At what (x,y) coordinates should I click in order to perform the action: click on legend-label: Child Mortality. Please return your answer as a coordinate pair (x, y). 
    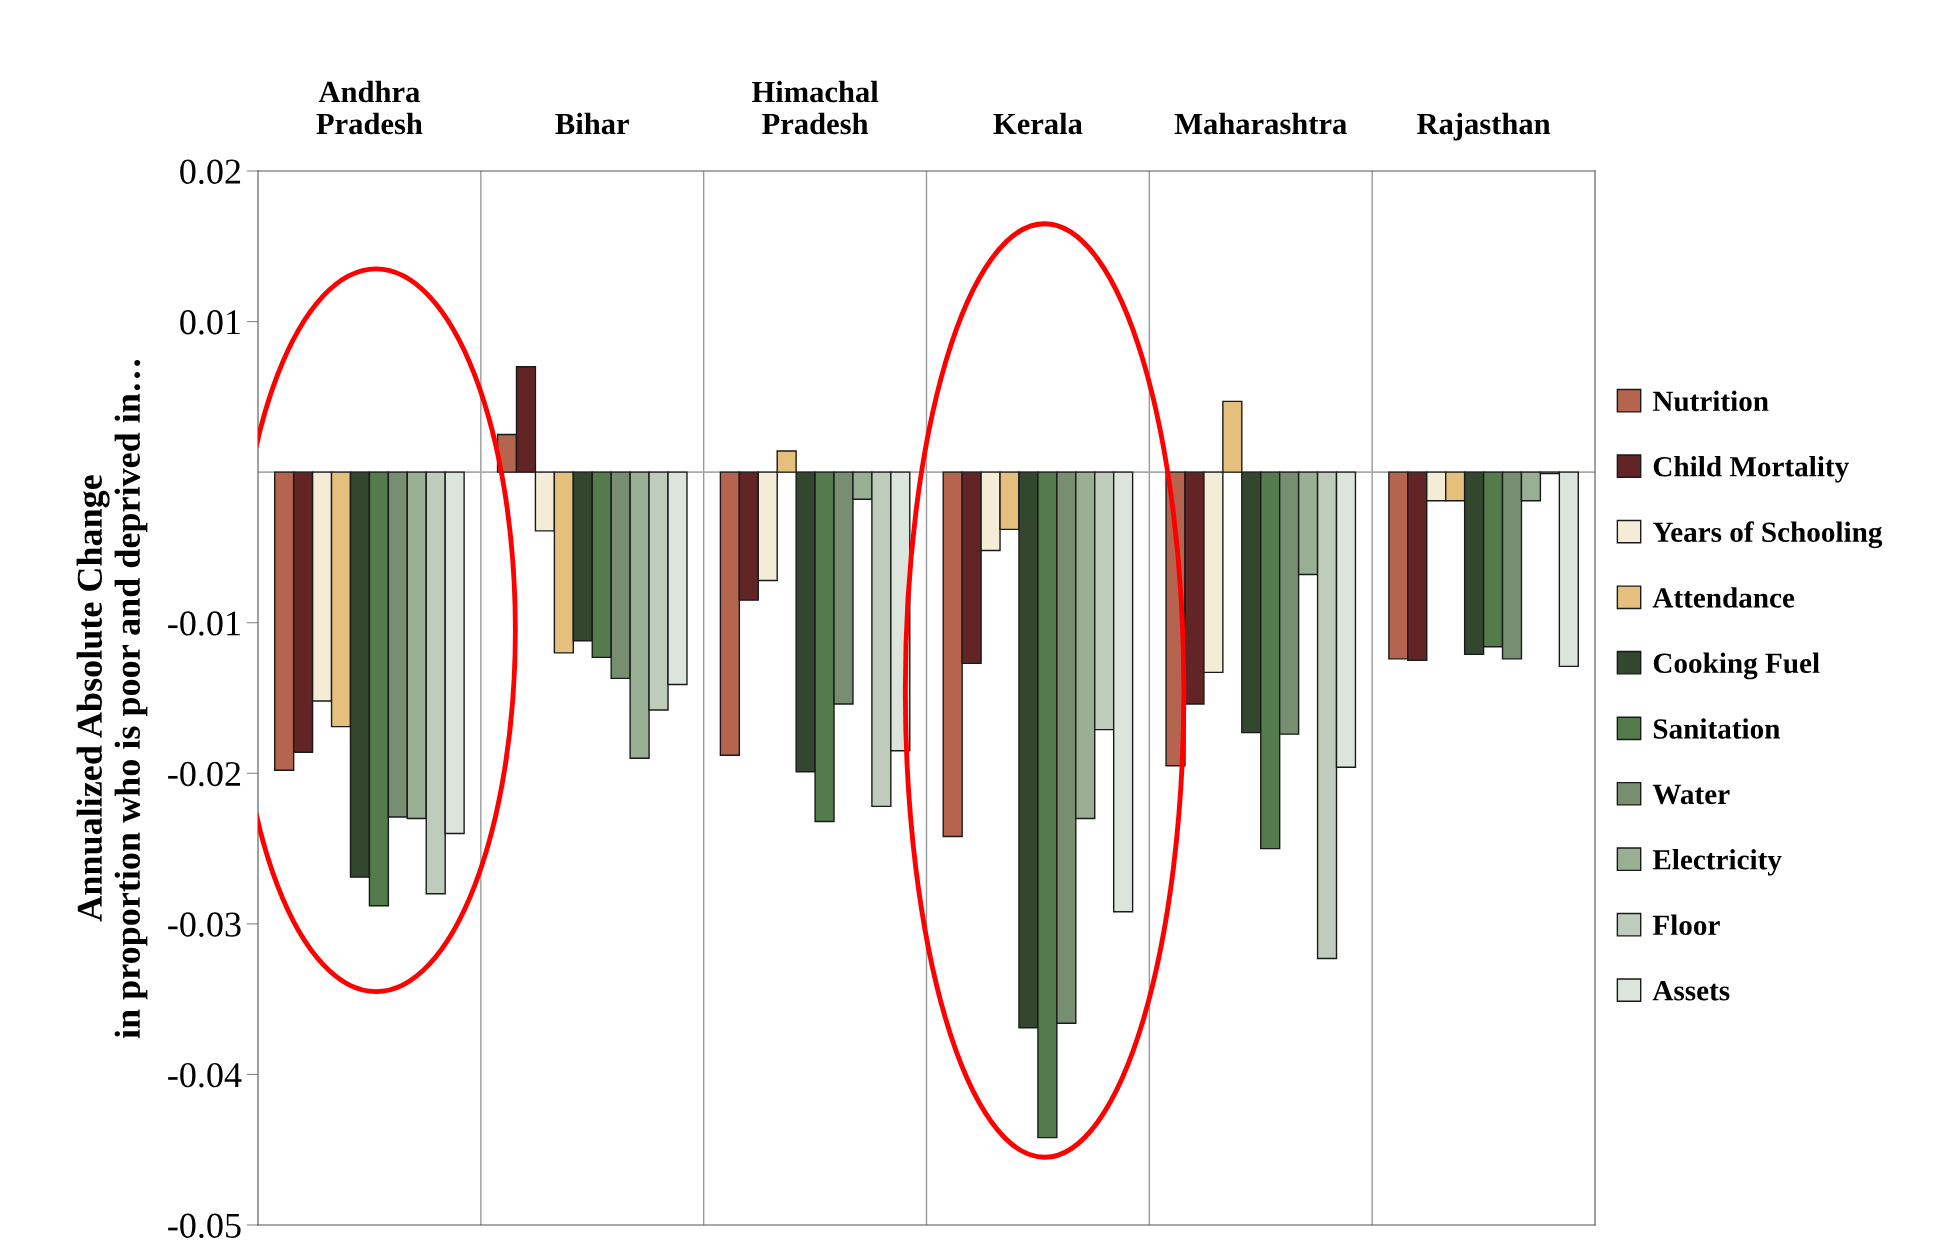
    Looking at the image, I should click on (1751, 469).